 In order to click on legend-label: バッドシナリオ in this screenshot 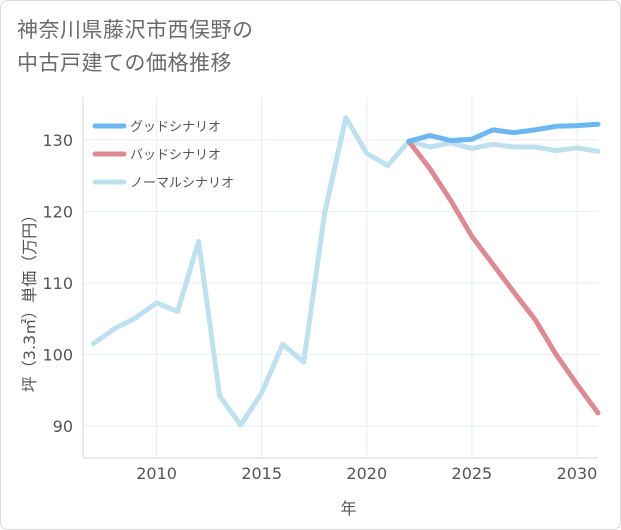, I will do `click(175, 155)`.